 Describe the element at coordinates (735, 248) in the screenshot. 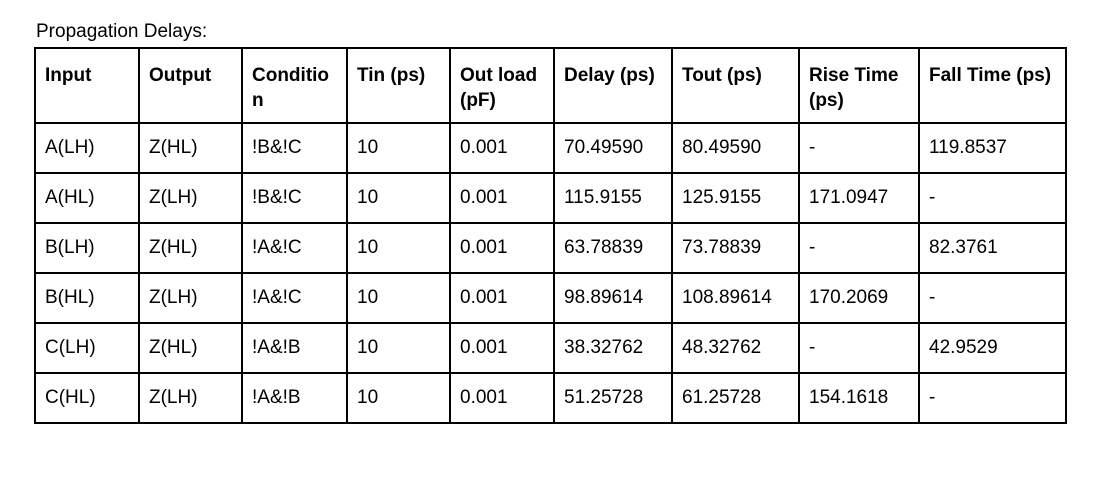

I see `cell-tout: 73.78839` at that location.